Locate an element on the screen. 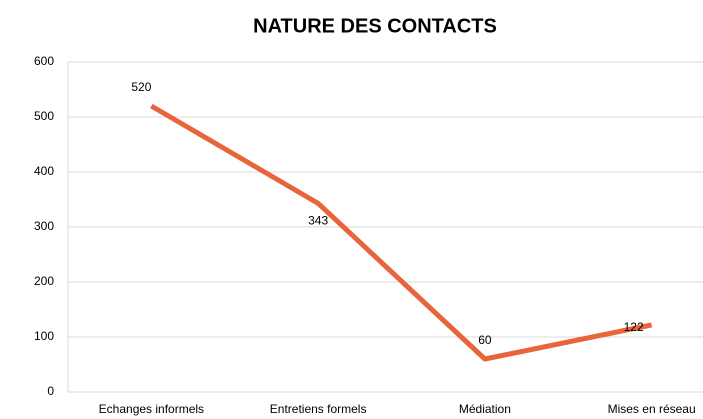  x-tick-label: Entretiens formels is located at coordinates (318, 409).